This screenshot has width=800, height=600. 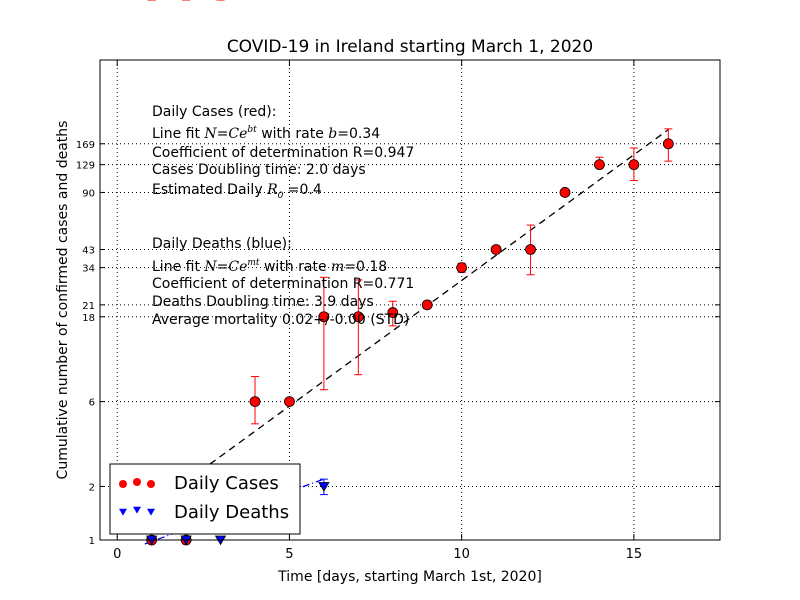 I want to click on x-tick-label: 15, so click(x=634, y=554).